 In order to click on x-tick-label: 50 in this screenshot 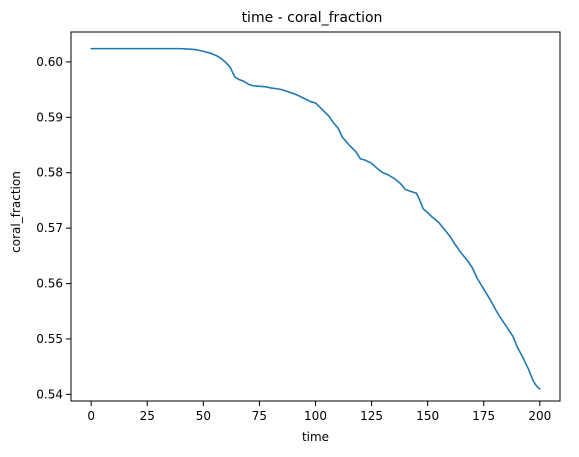, I will do `click(203, 416)`.